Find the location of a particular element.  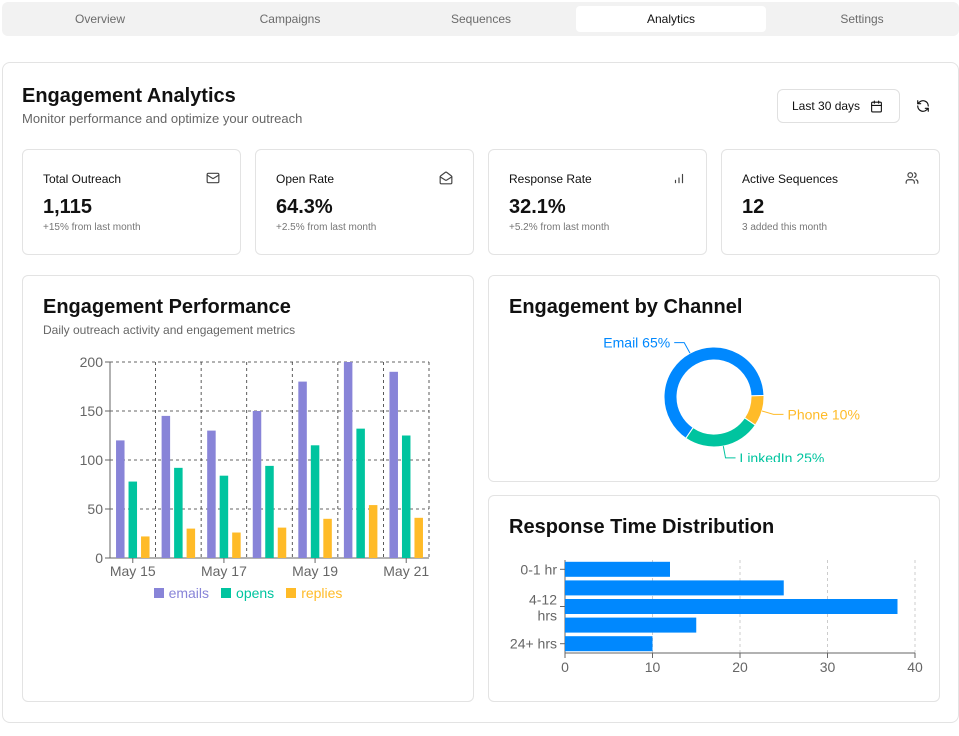

stat-card-open-rate: Open Rate 64.3% +2.5% from last month is located at coordinates (364, 202).